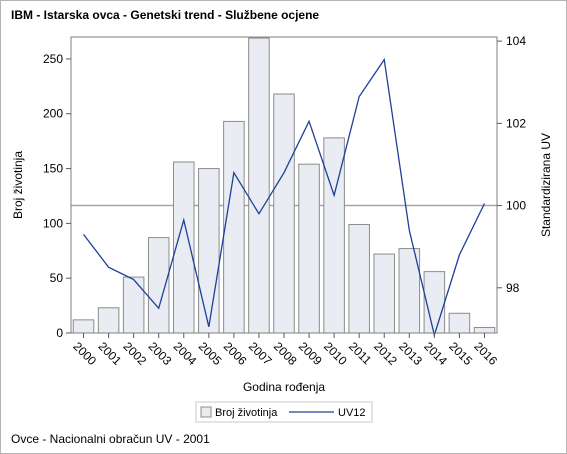  I want to click on legend-bar-swatch, so click(206, 412).